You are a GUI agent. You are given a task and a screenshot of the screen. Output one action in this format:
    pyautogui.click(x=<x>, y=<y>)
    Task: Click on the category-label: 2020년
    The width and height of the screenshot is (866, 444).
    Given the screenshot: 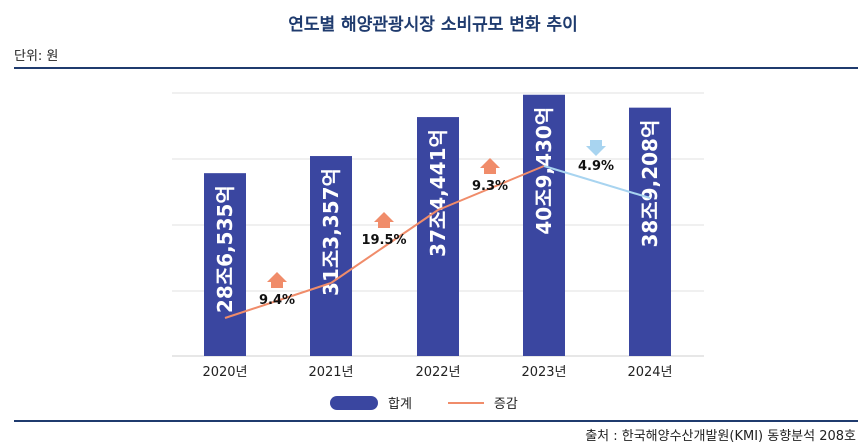 What is the action you would take?
    pyautogui.click(x=224, y=372)
    